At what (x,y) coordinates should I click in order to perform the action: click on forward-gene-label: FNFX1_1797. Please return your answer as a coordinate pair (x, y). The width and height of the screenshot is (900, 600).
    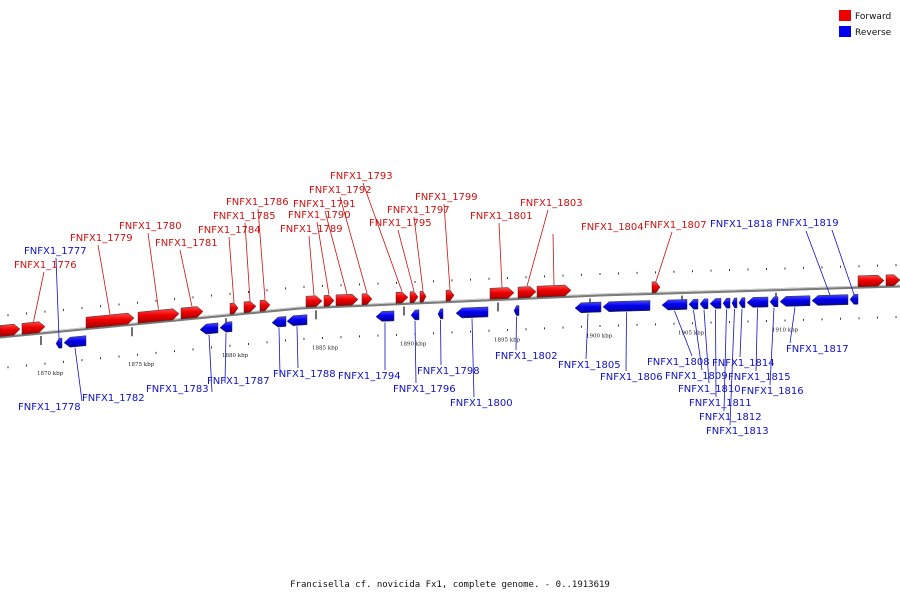
    Looking at the image, I should click on (418, 210).